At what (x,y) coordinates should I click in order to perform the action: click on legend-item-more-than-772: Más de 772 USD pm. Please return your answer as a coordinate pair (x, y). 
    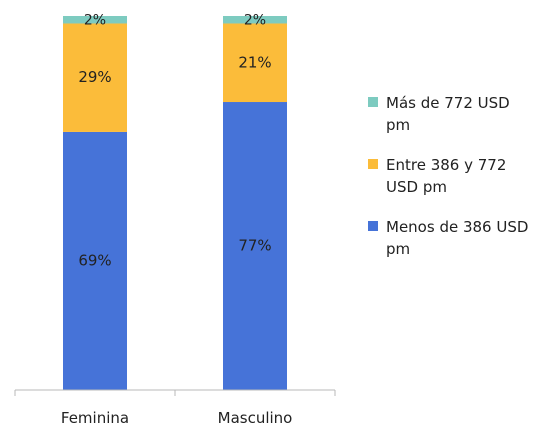
    Looking at the image, I should click on (455, 114).